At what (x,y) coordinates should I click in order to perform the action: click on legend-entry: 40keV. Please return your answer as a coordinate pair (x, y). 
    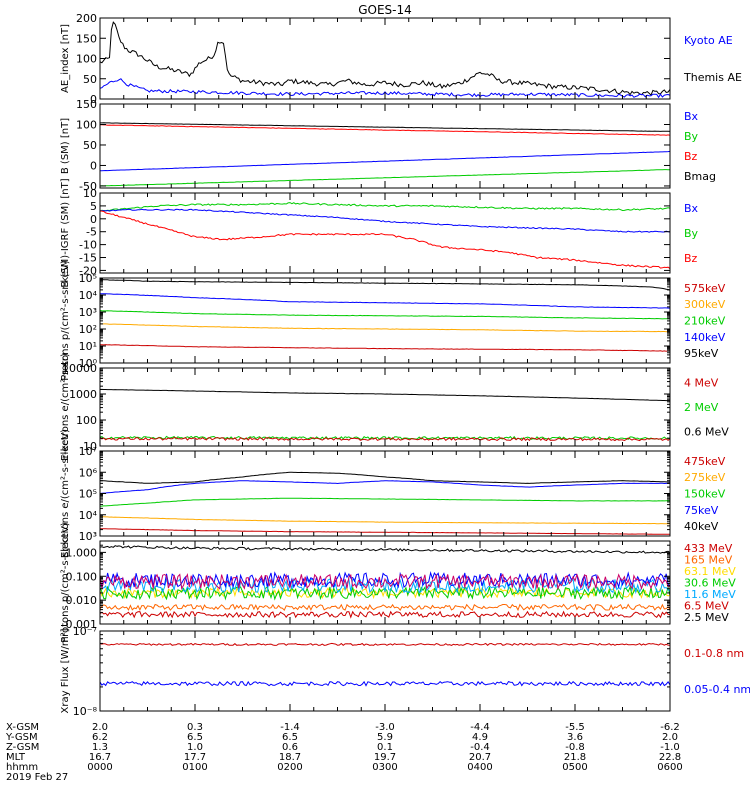
    Looking at the image, I should click on (701, 526).